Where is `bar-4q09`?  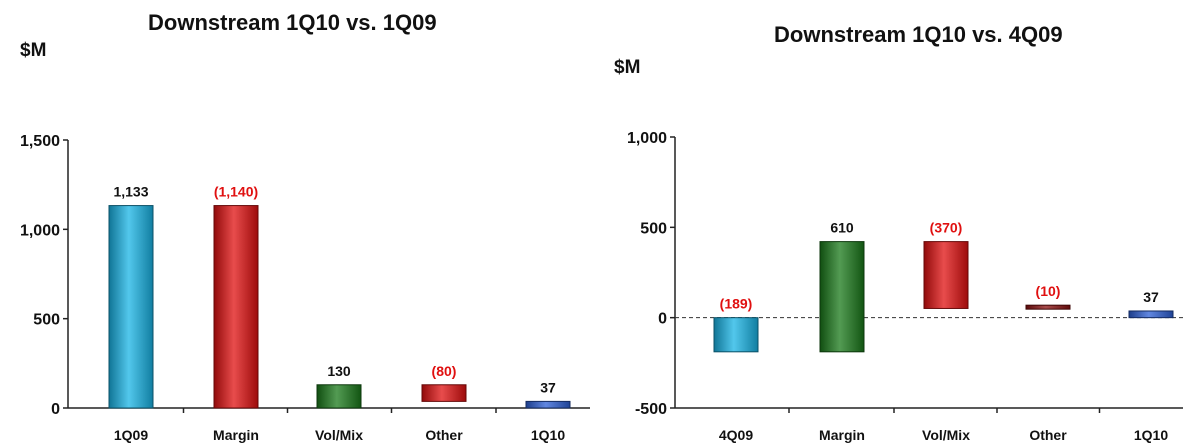 bar-4q09 is located at coordinates (736, 335).